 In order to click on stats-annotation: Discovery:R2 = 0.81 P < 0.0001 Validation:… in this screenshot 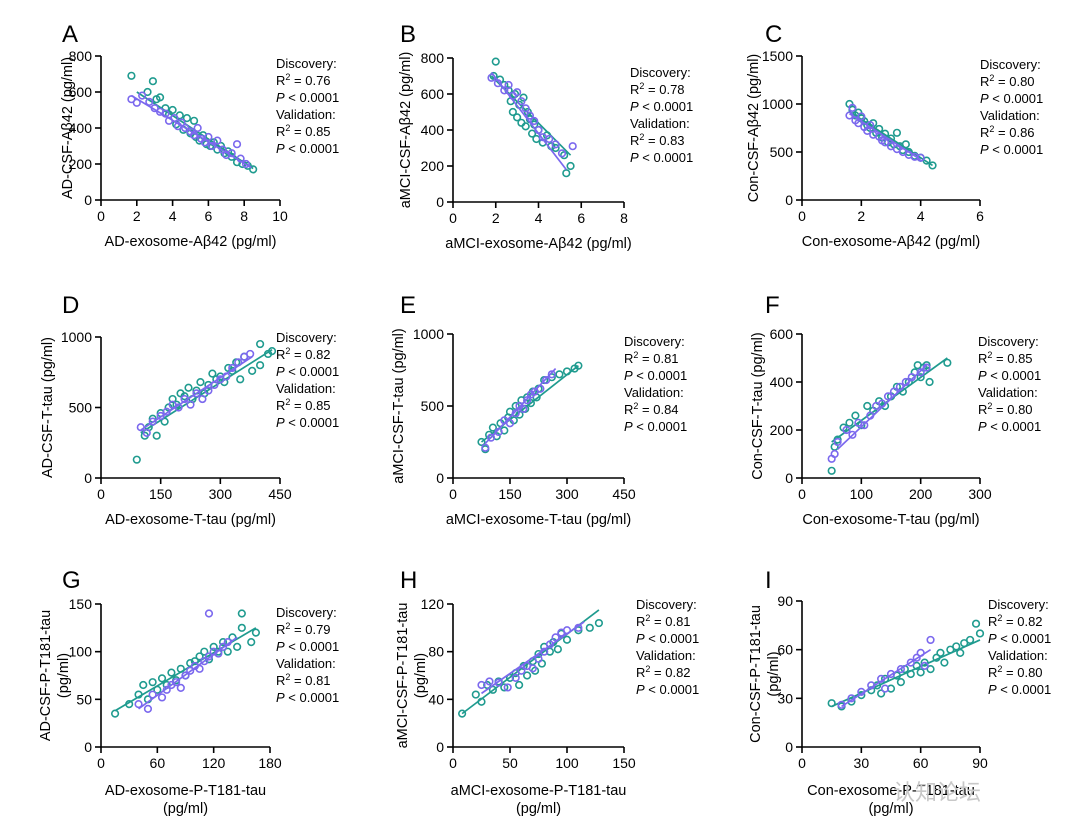, I will do `click(655, 384)`.